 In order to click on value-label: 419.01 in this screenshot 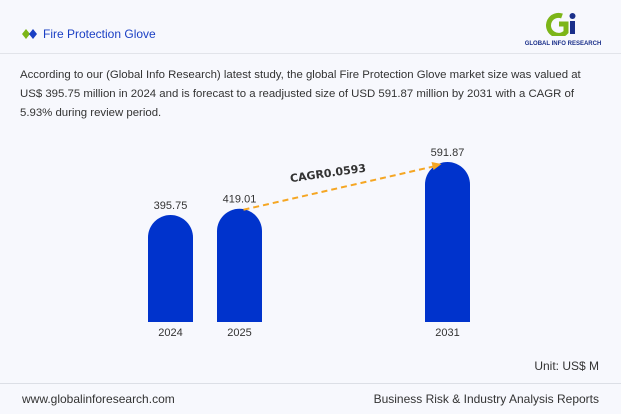, I will do `click(240, 200)`.